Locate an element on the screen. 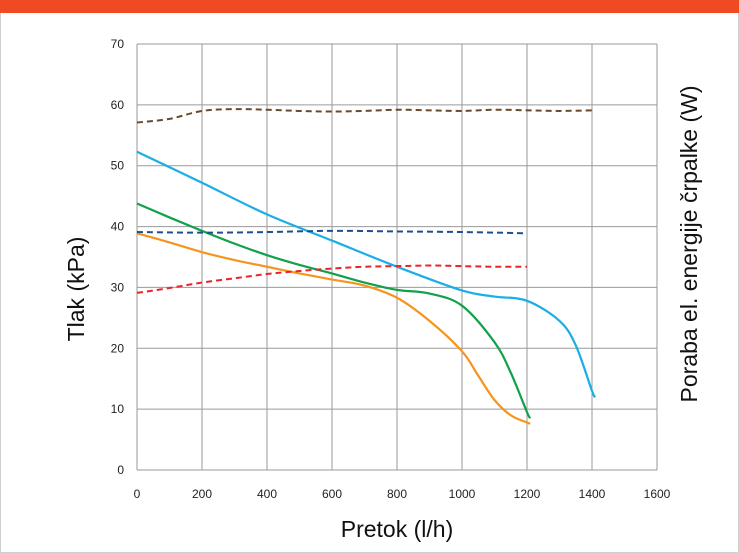 The height and width of the screenshot is (553, 739). y-tick-labels: 0 10 20 30 40 50 60 70 is located at coordinates (118, 257).